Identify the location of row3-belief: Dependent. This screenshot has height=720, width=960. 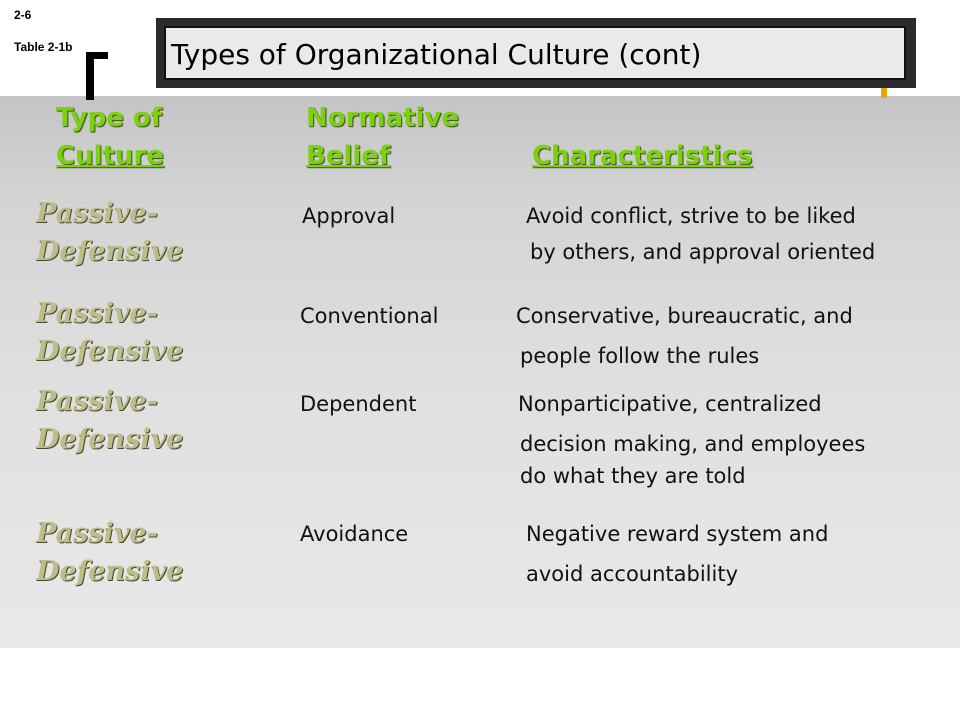
(358, 404).